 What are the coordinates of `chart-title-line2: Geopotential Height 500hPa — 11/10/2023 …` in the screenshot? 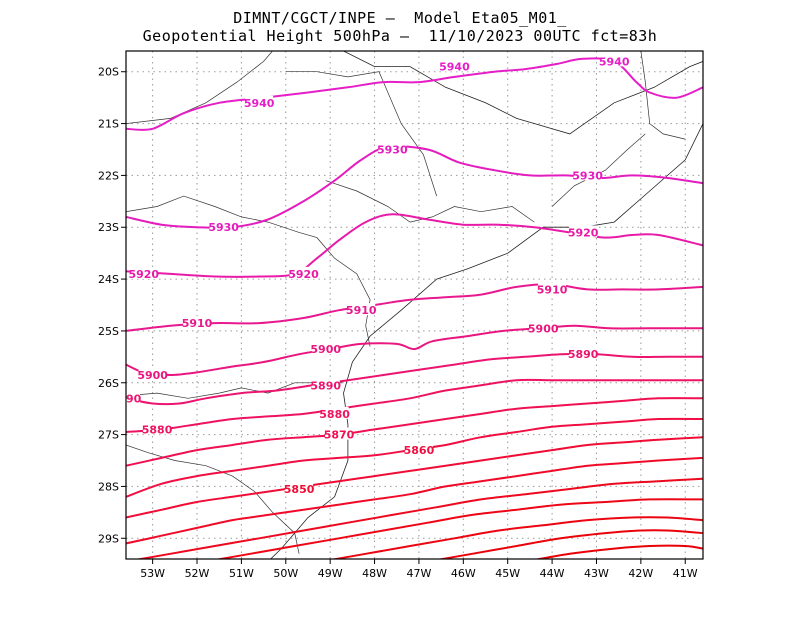 It's located at (400, 36).